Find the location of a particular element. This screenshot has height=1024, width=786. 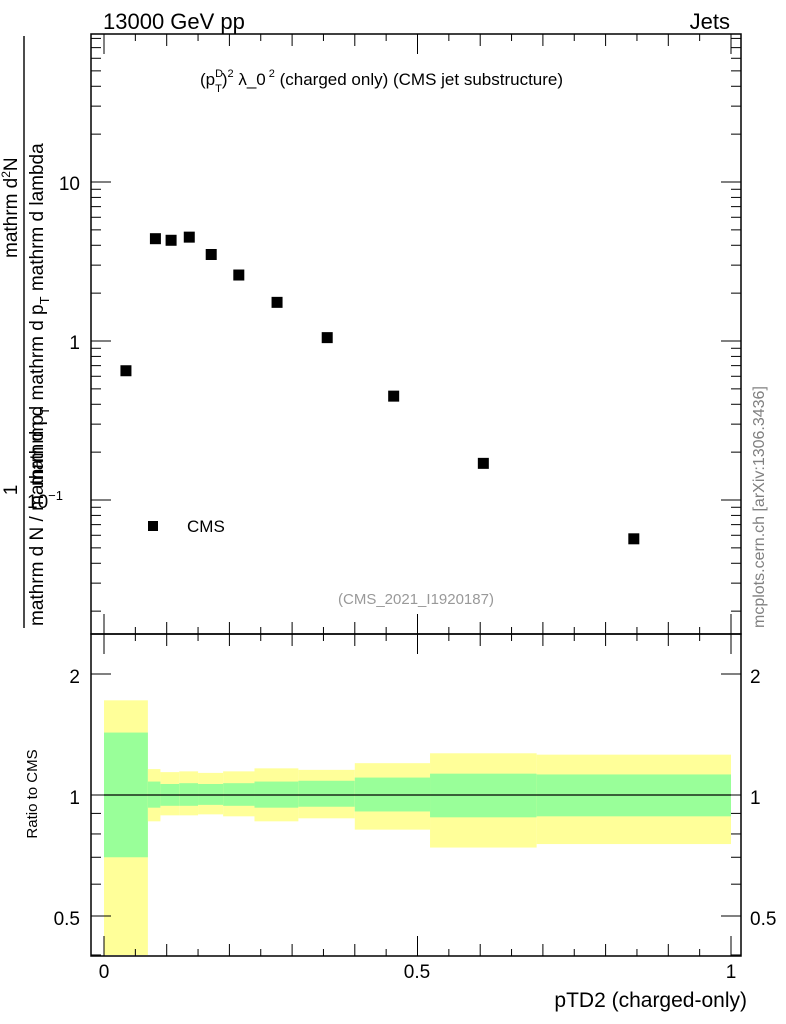

legend-marker-cms is located at coordinates (153, 526).